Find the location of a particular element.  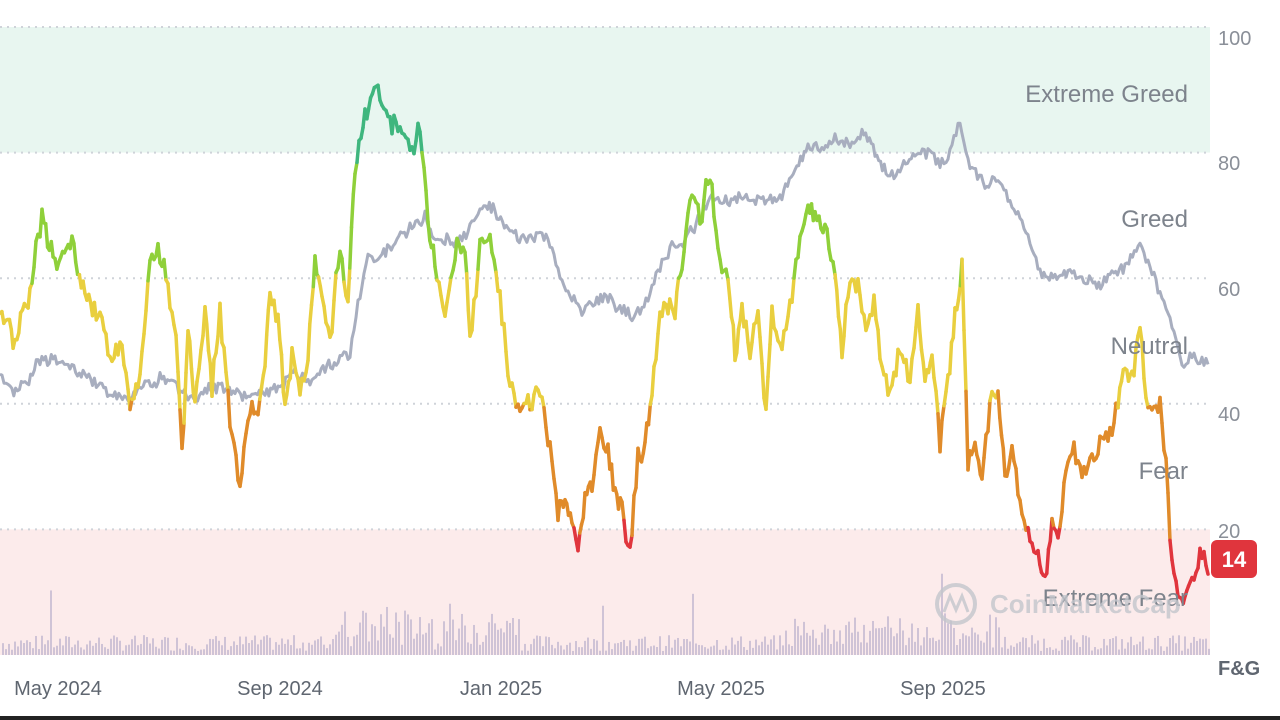

current-value-text: 14 is located at coordinates (1234, 559).